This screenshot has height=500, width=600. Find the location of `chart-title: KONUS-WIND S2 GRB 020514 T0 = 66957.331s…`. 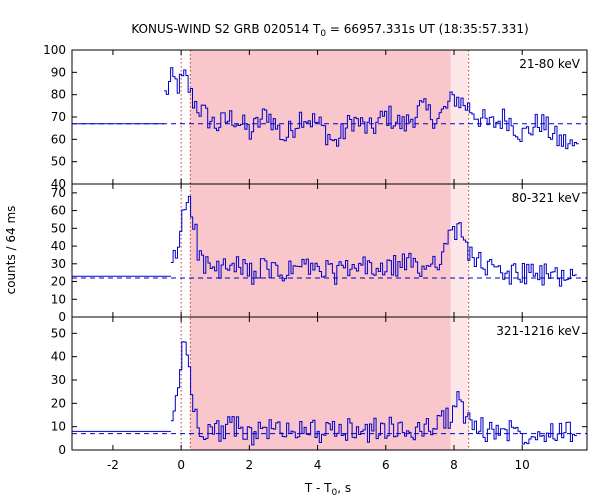

chart-title: KONUS-WIND S2 GRB 020514 T0 = 66957.331s… is located at coordinates (329, 30).